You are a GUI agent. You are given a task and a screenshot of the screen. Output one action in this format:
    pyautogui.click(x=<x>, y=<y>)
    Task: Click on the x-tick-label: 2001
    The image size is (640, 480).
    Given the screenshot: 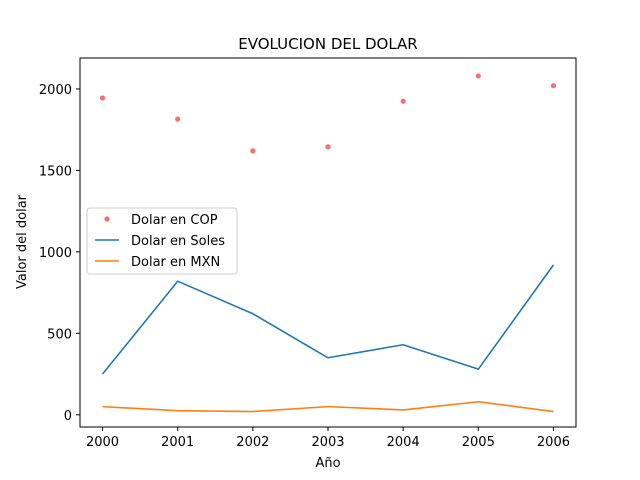 What is the action you would take?
    pyautogui.click(x=177, y=442)
    